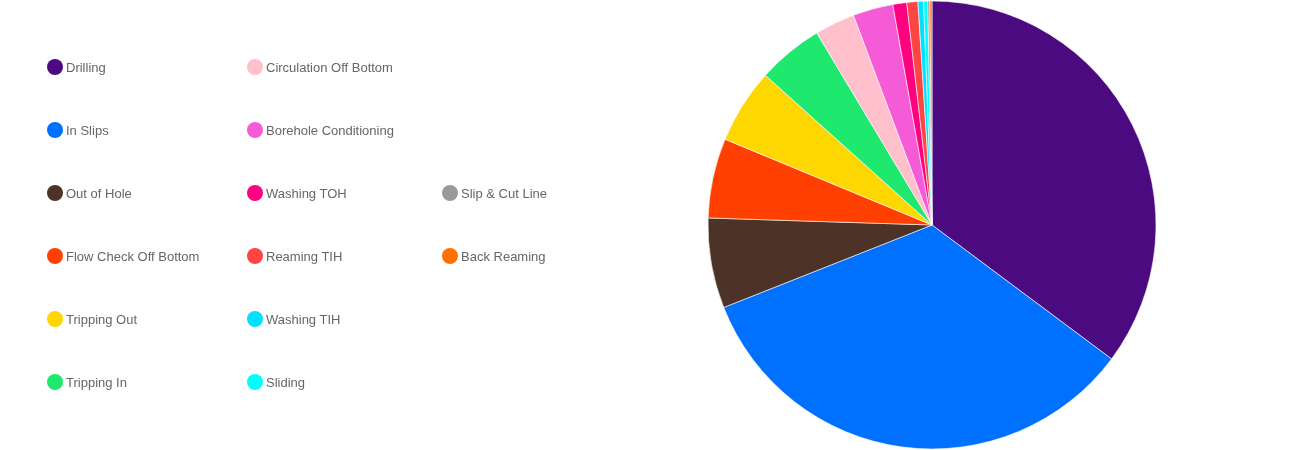 This screenshot has height=450, width=1308. I want to click on legend-label: Flow Check Off Bottom, so click(133, 256).